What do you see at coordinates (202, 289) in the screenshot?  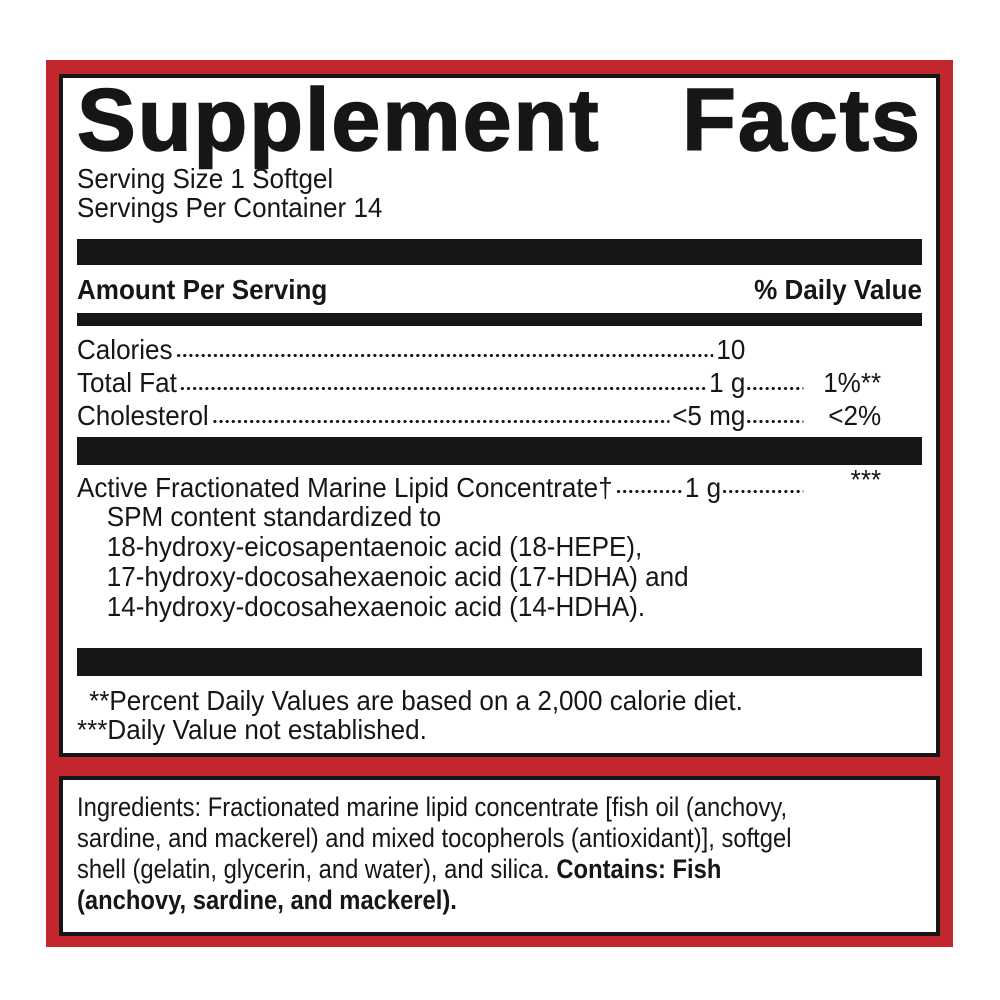 I see `amount-per-serving-header: Amount Per Serving` at bounding box center [202, 289].